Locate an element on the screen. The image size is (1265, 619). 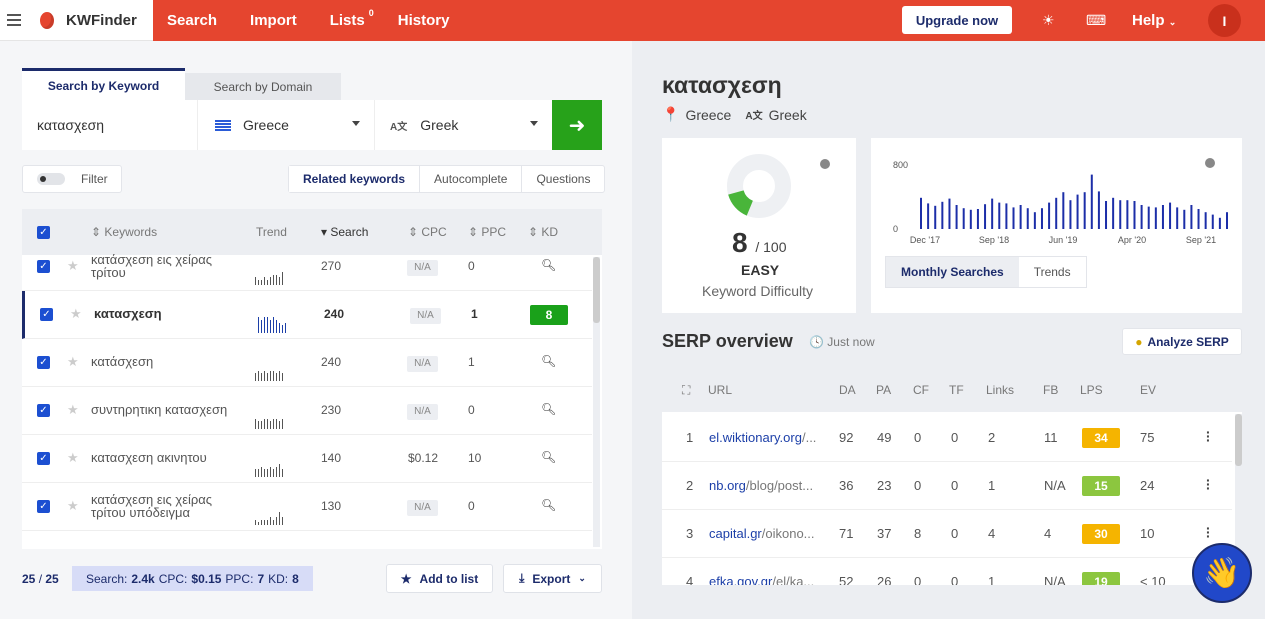
chat-widget-button: 👋 is located at coordinates (1222, 573).